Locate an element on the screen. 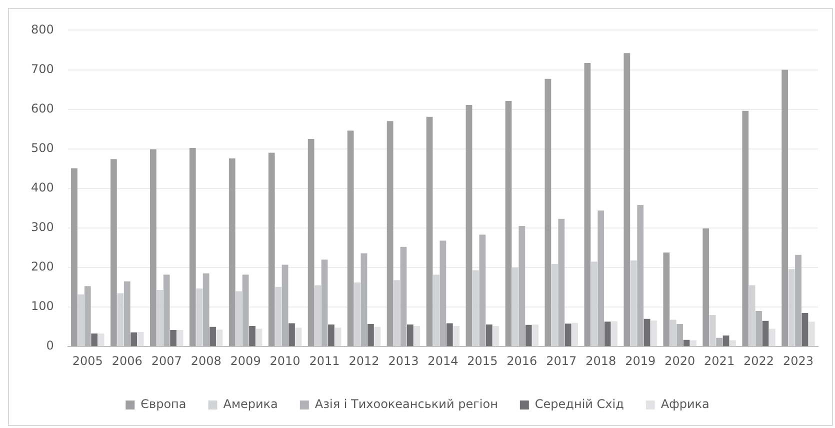 This screenshot has width=835, height=428. x-tick-label: 2016 is located at coordinates (522, 361).